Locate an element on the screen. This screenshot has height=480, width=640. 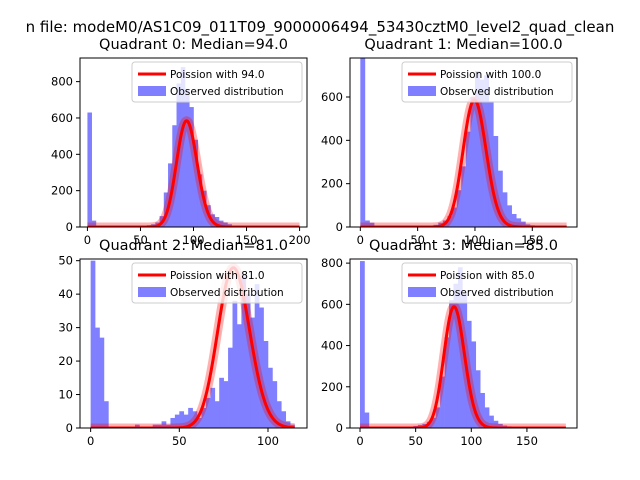
y-tick-label: 50 is located at coordinates (65, 261).